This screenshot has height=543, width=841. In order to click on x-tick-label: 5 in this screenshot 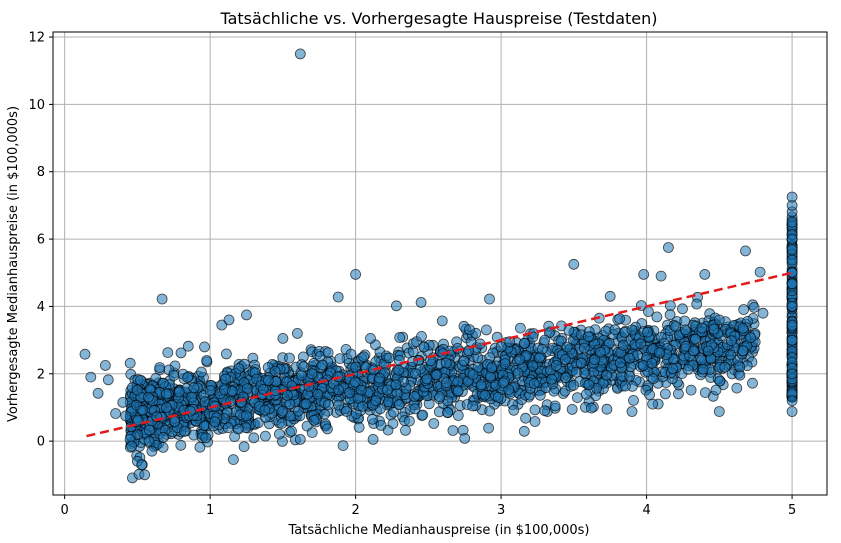, I will do `click(792, 510)`.